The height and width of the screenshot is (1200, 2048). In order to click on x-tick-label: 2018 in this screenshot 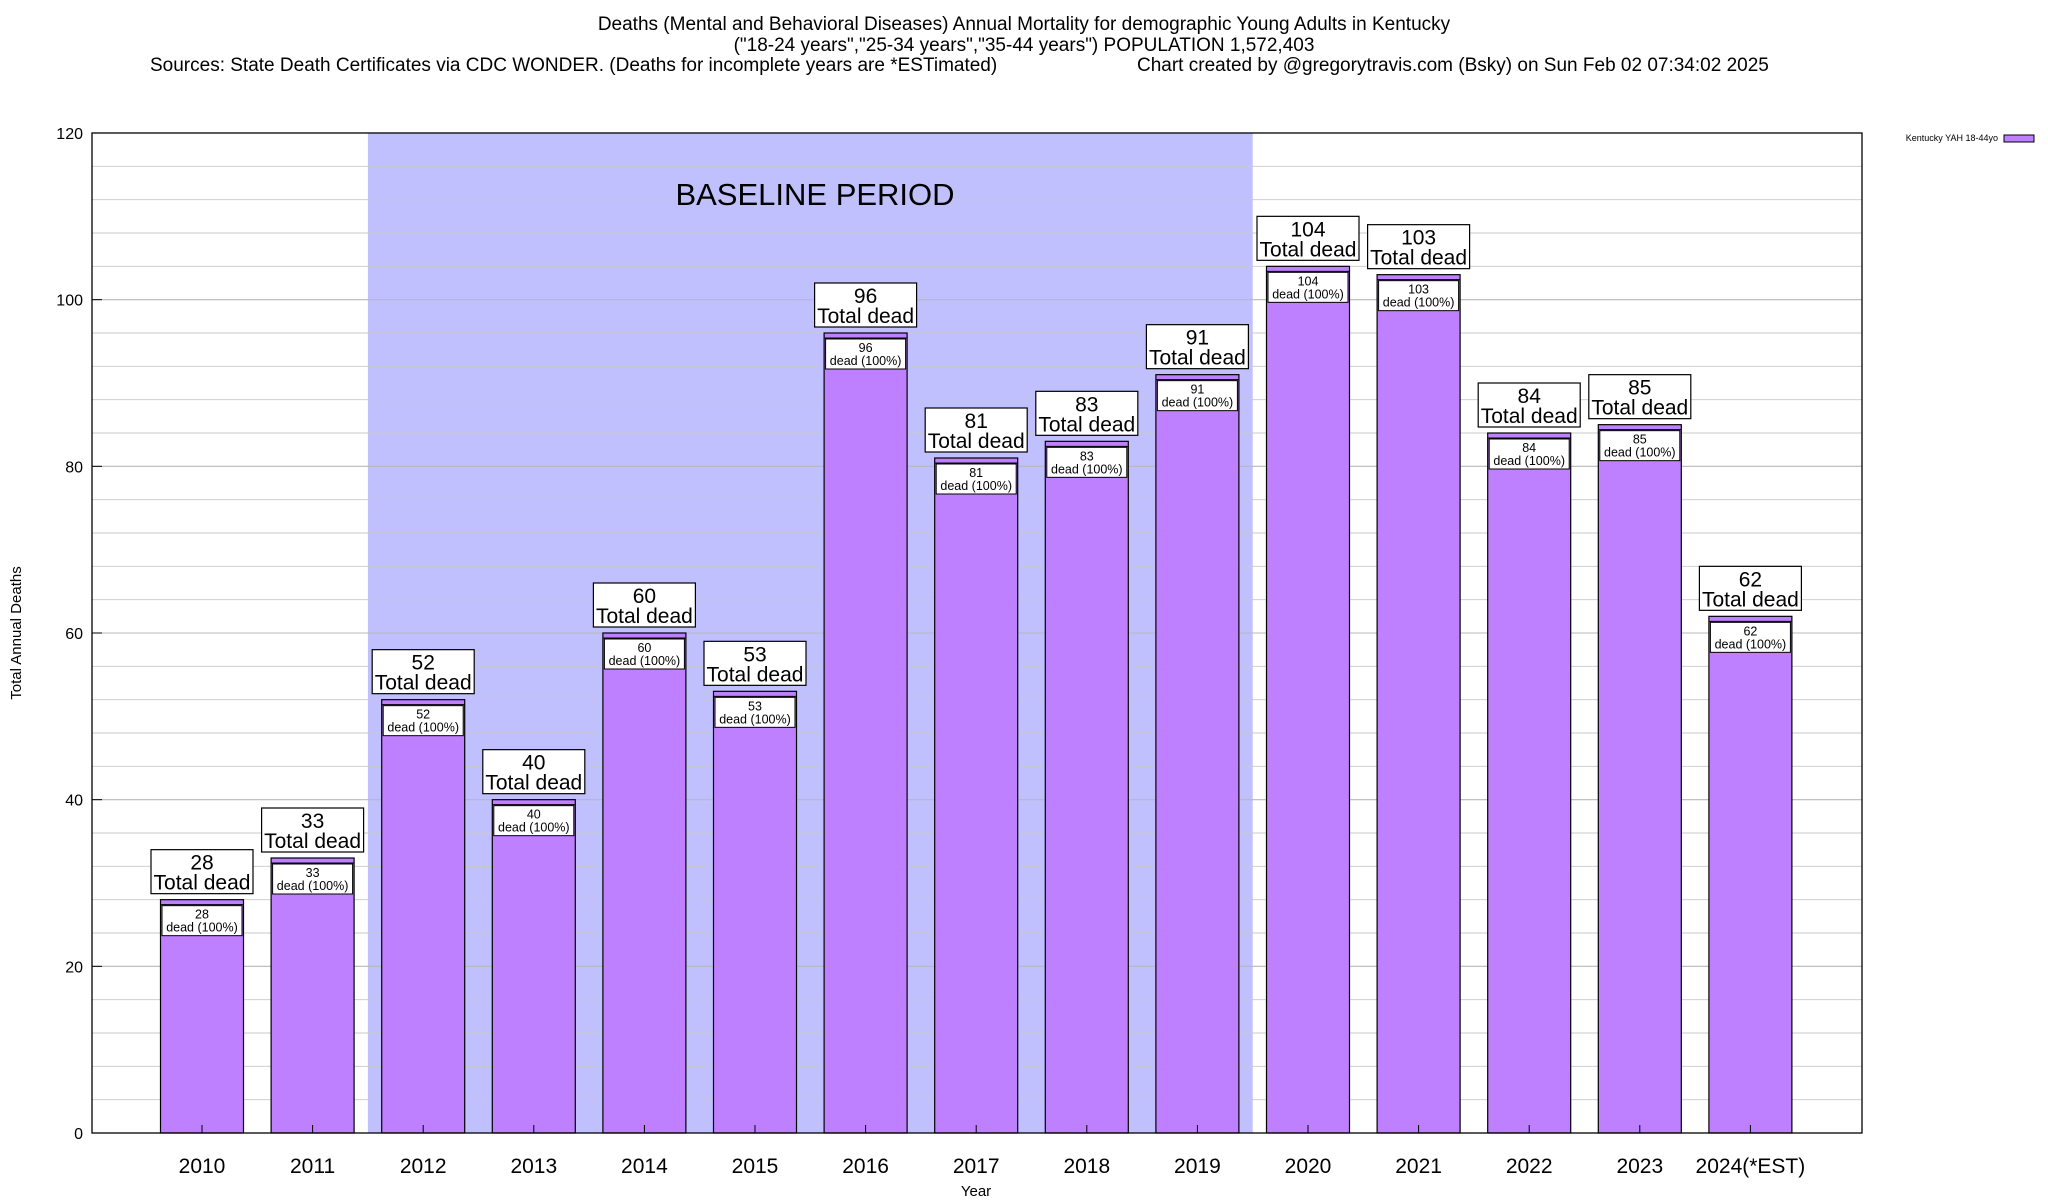, I will do `click(1086, 1166)`.